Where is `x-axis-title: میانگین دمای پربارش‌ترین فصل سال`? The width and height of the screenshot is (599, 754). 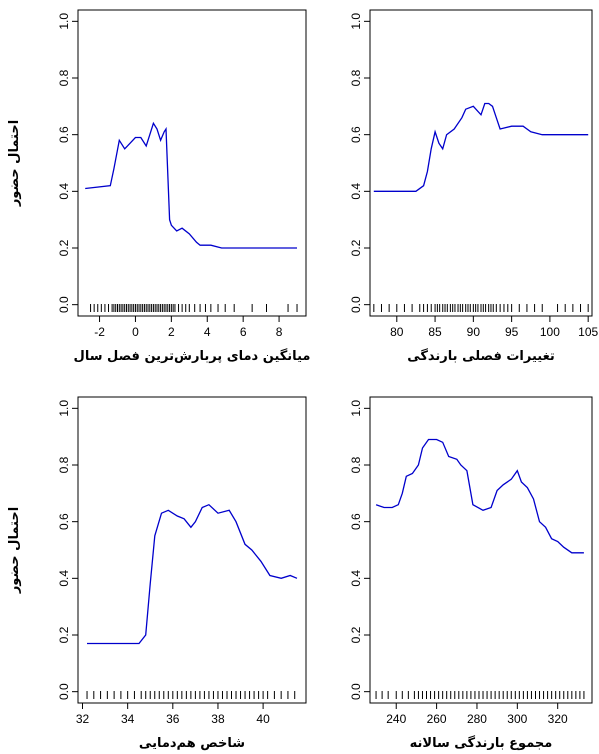
x-axis-title: میانگین دمای پربارش‌ترین فصل سال is located at coordinates (192, 356).